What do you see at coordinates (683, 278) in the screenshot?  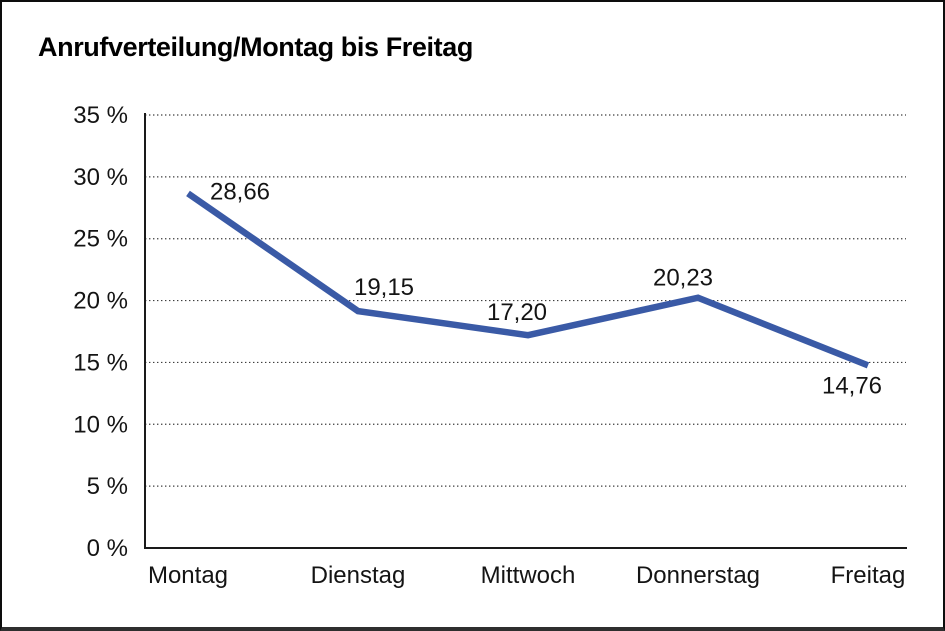 I see `data-point-label: 20,23` at bounding box center [683, 278].